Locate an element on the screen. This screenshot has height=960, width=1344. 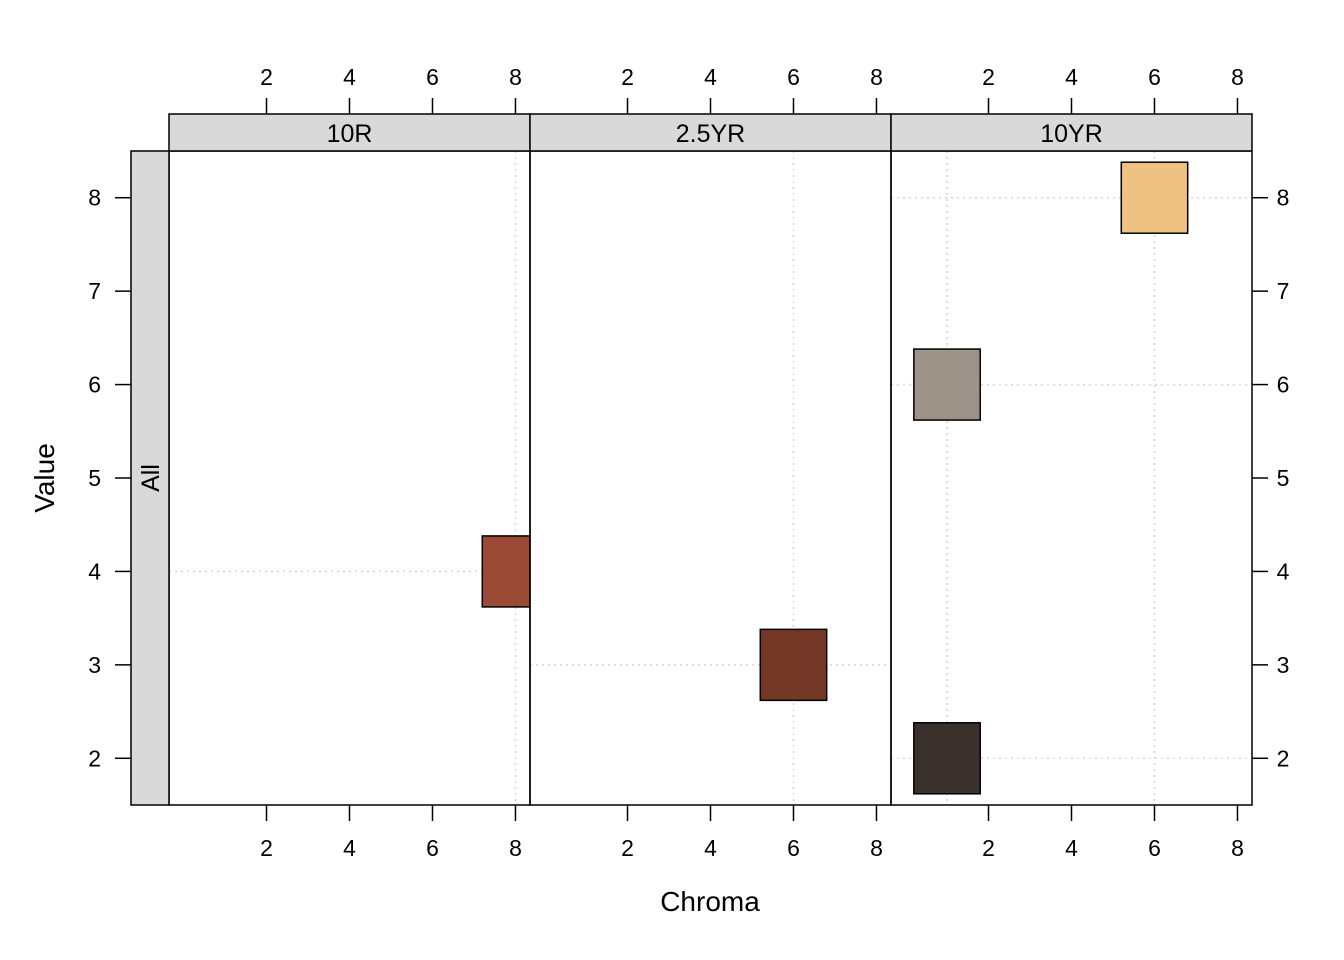
y-tick-label-left: 4 is located at coordinates (94, 571).